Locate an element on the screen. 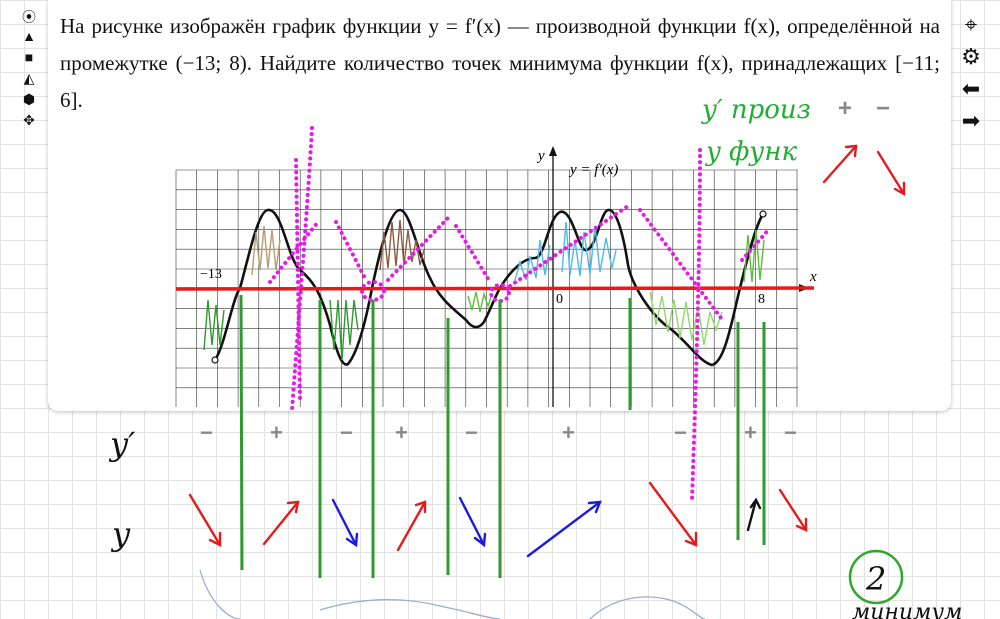 Image resolution: width=1000 pixels, height=619 pixels. redo-button: ➡ is located at coordinates (971, 121).